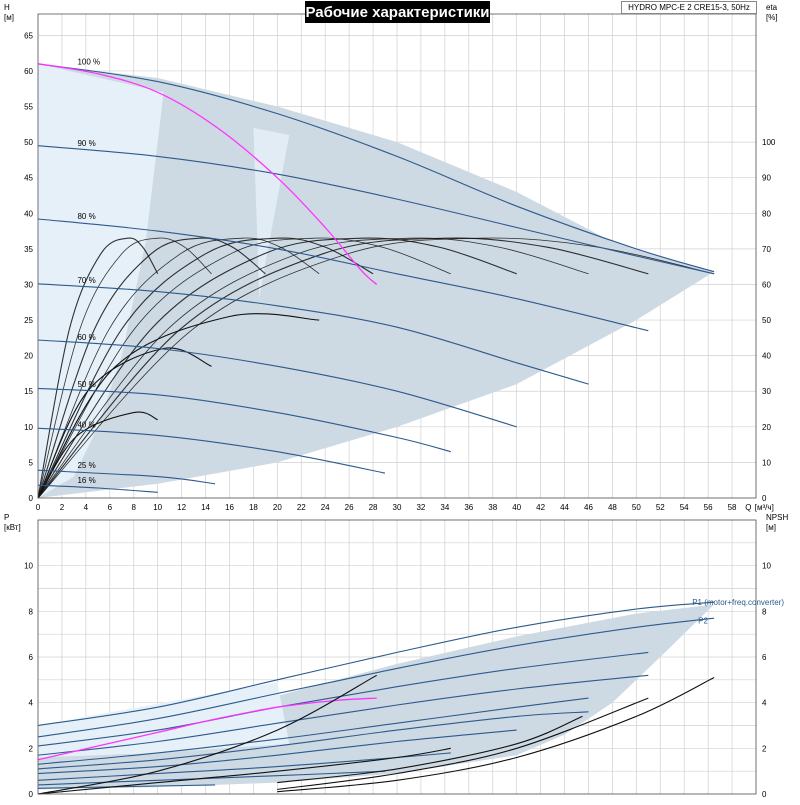  What do you see at coordinates (660, 507) in the screenshot?
I see `x-tick-label: 52` at bounding box center [660, 507].